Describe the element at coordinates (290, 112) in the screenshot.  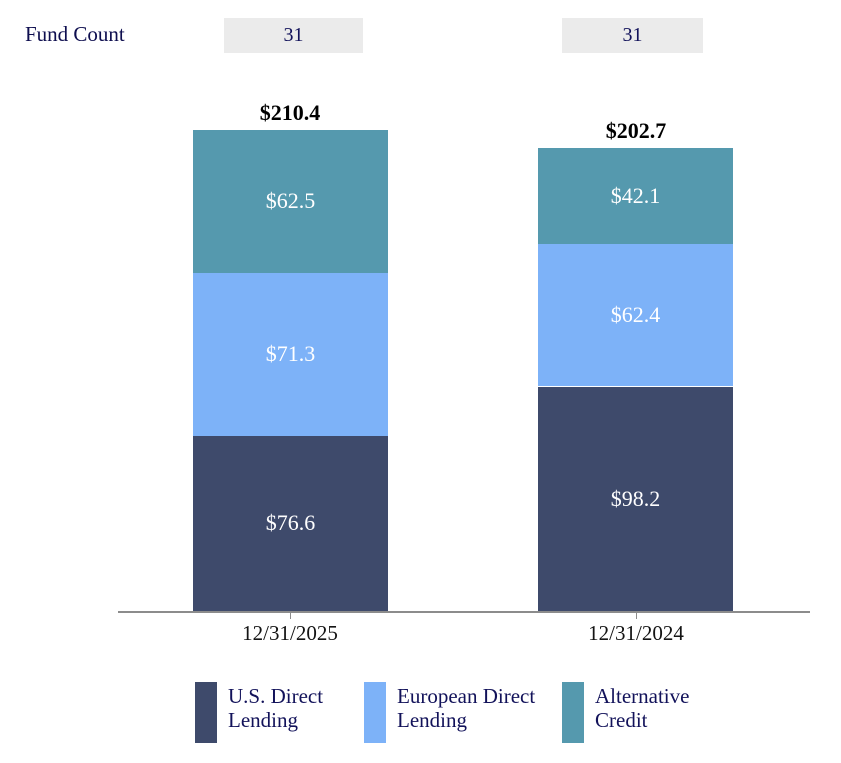
I see `bar-total-label: $210.4` at that location.